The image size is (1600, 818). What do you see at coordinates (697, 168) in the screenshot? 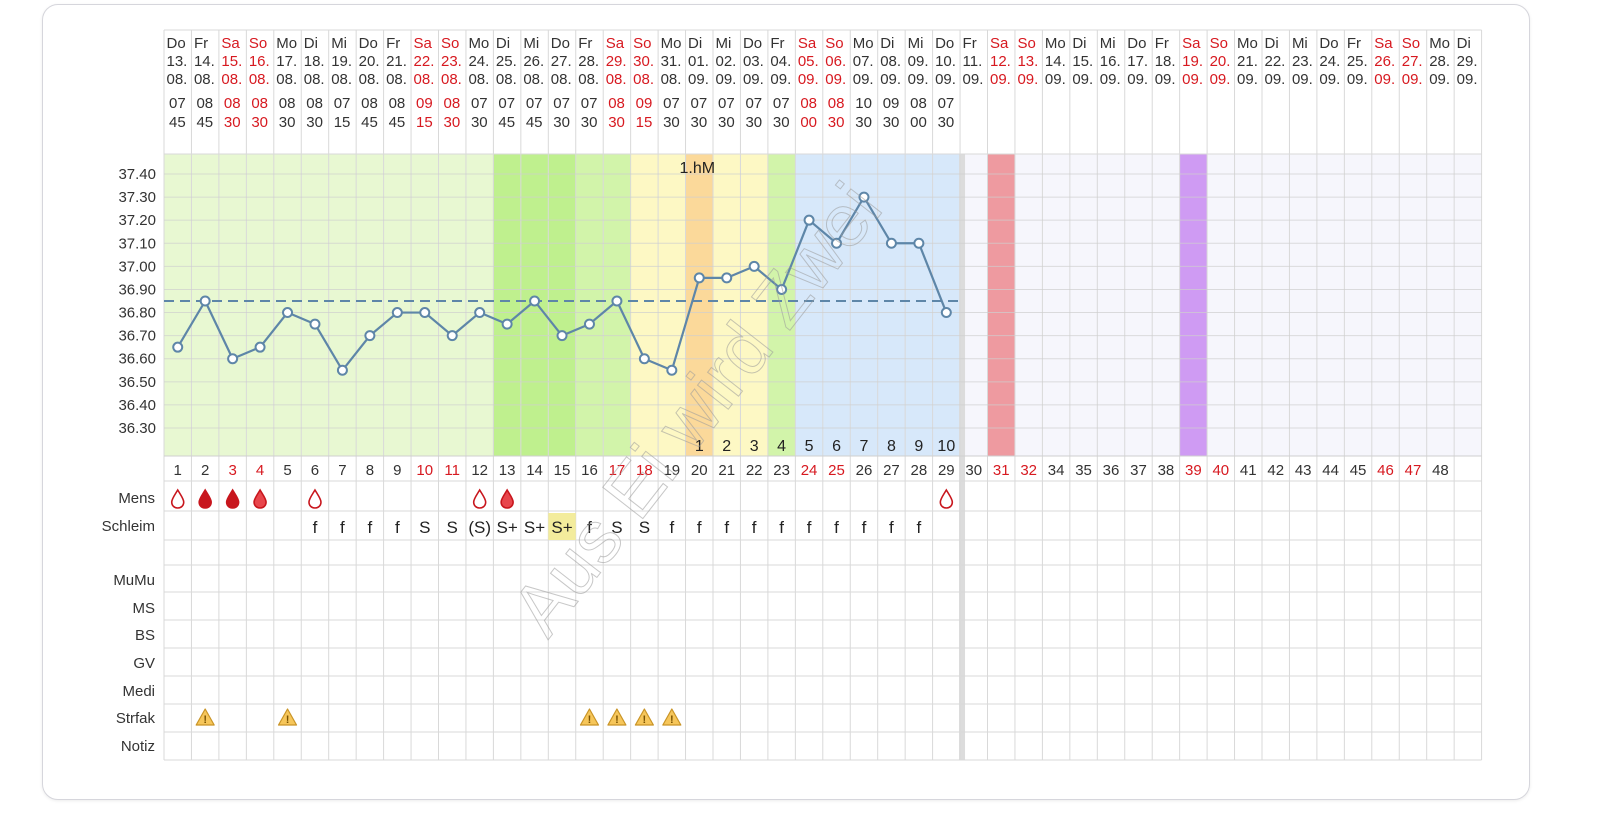
I see `ovulation-marker-label: 1.hM` at bounding box center [697, 168].